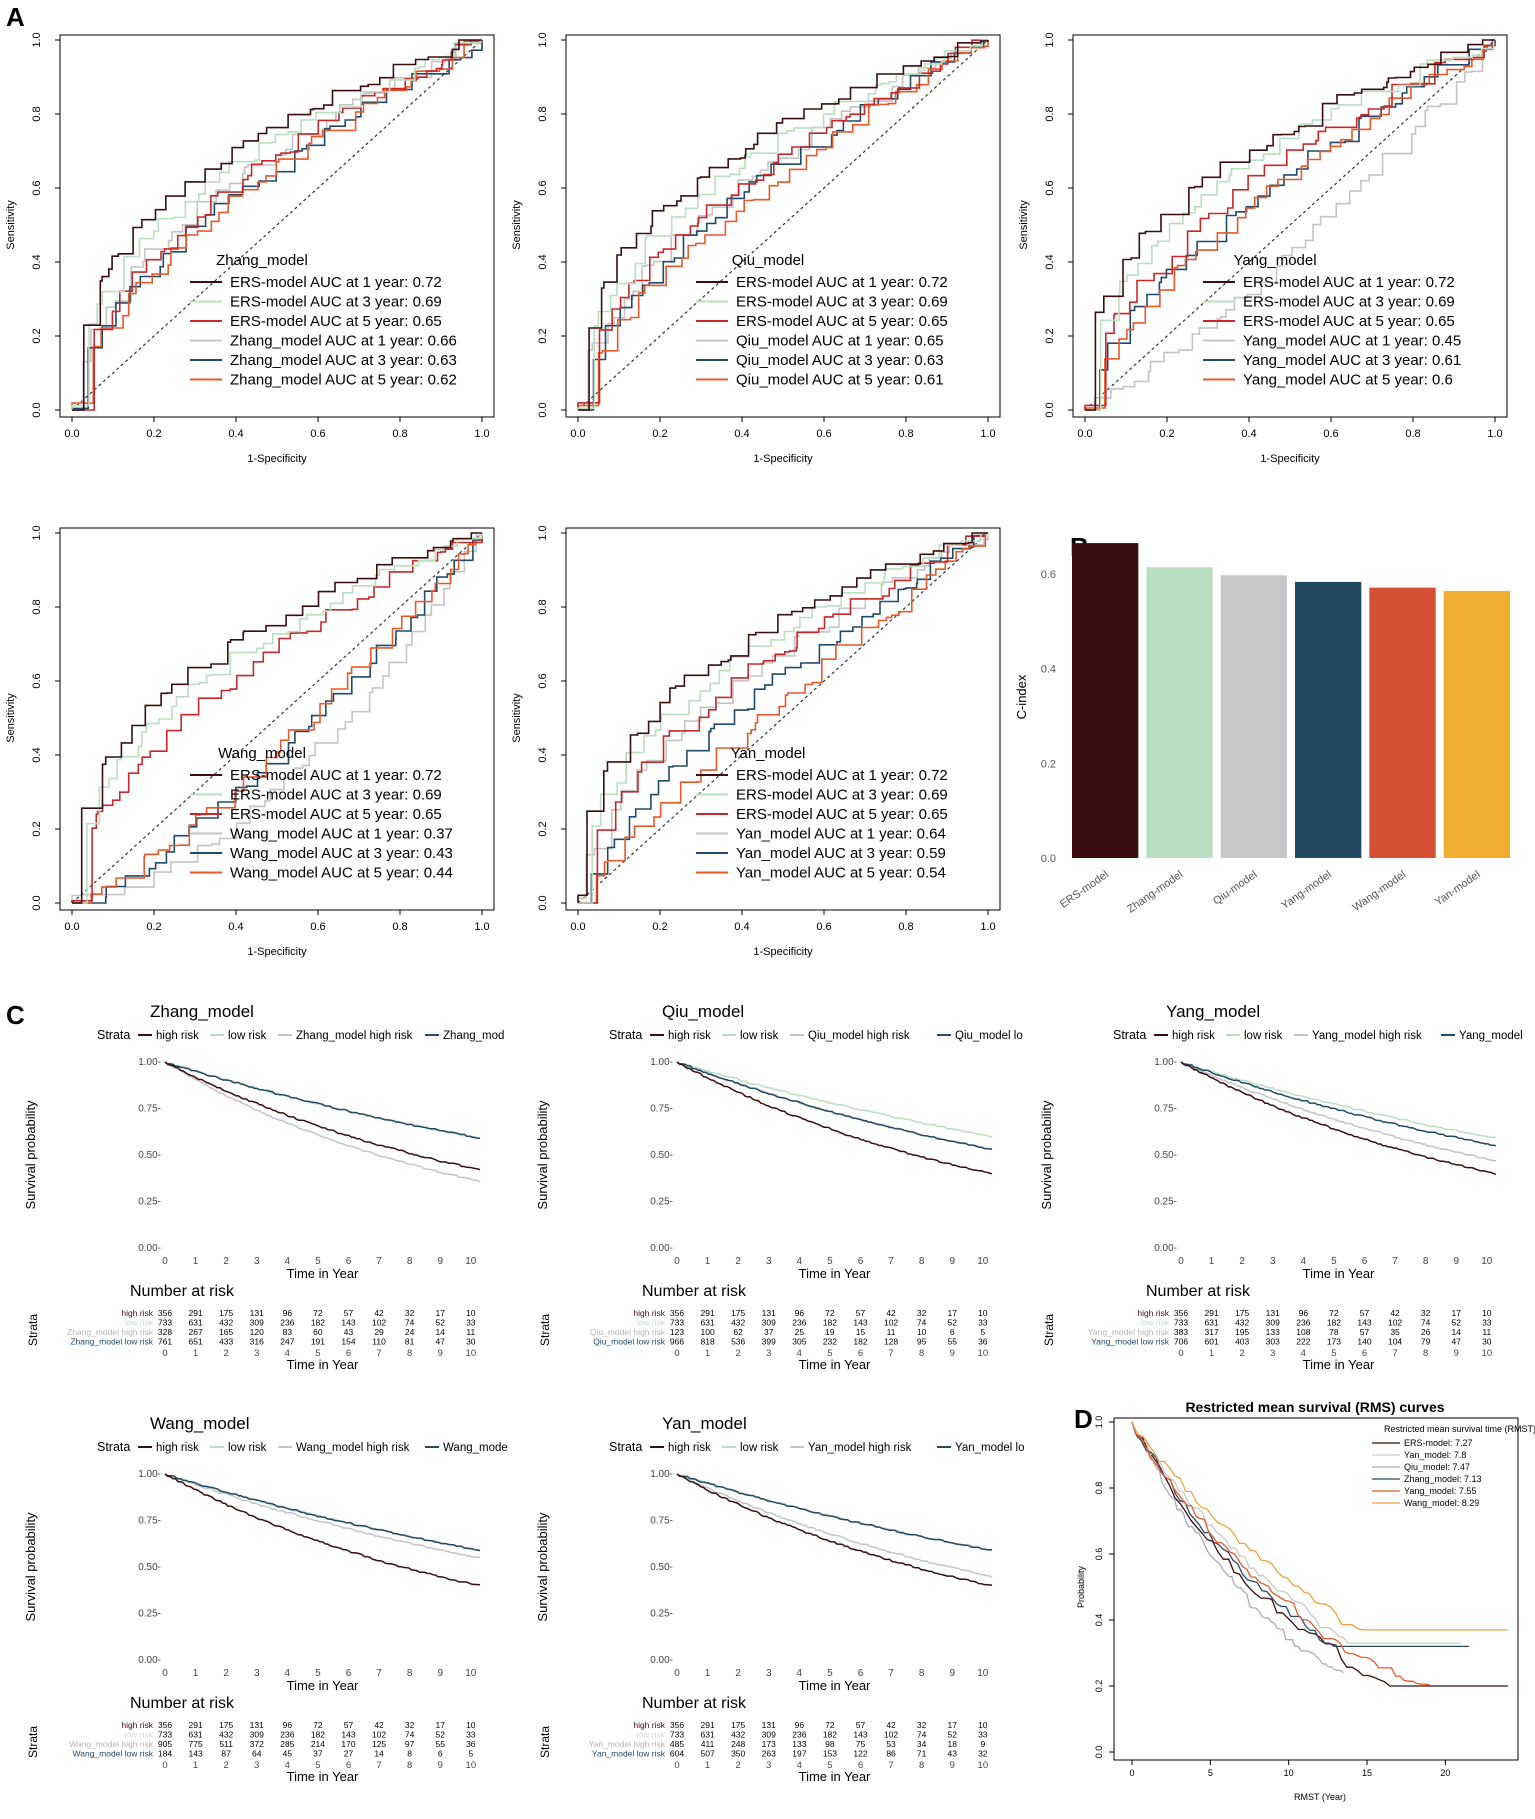 The image size is (1535, 1819). I want to click on risk-count: 131, so click(1273, 1313).